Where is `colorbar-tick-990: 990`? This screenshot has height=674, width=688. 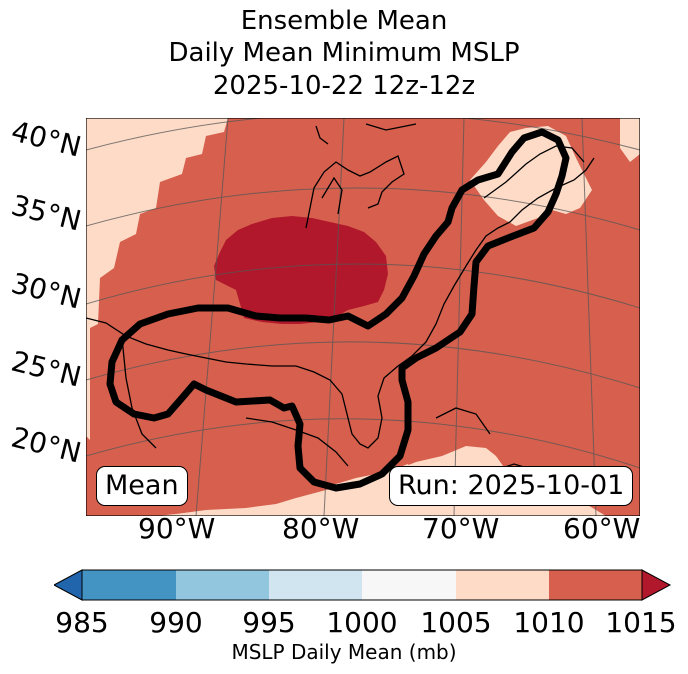
colorbar-tick-990: 990 is located at coordinates (176, 622).